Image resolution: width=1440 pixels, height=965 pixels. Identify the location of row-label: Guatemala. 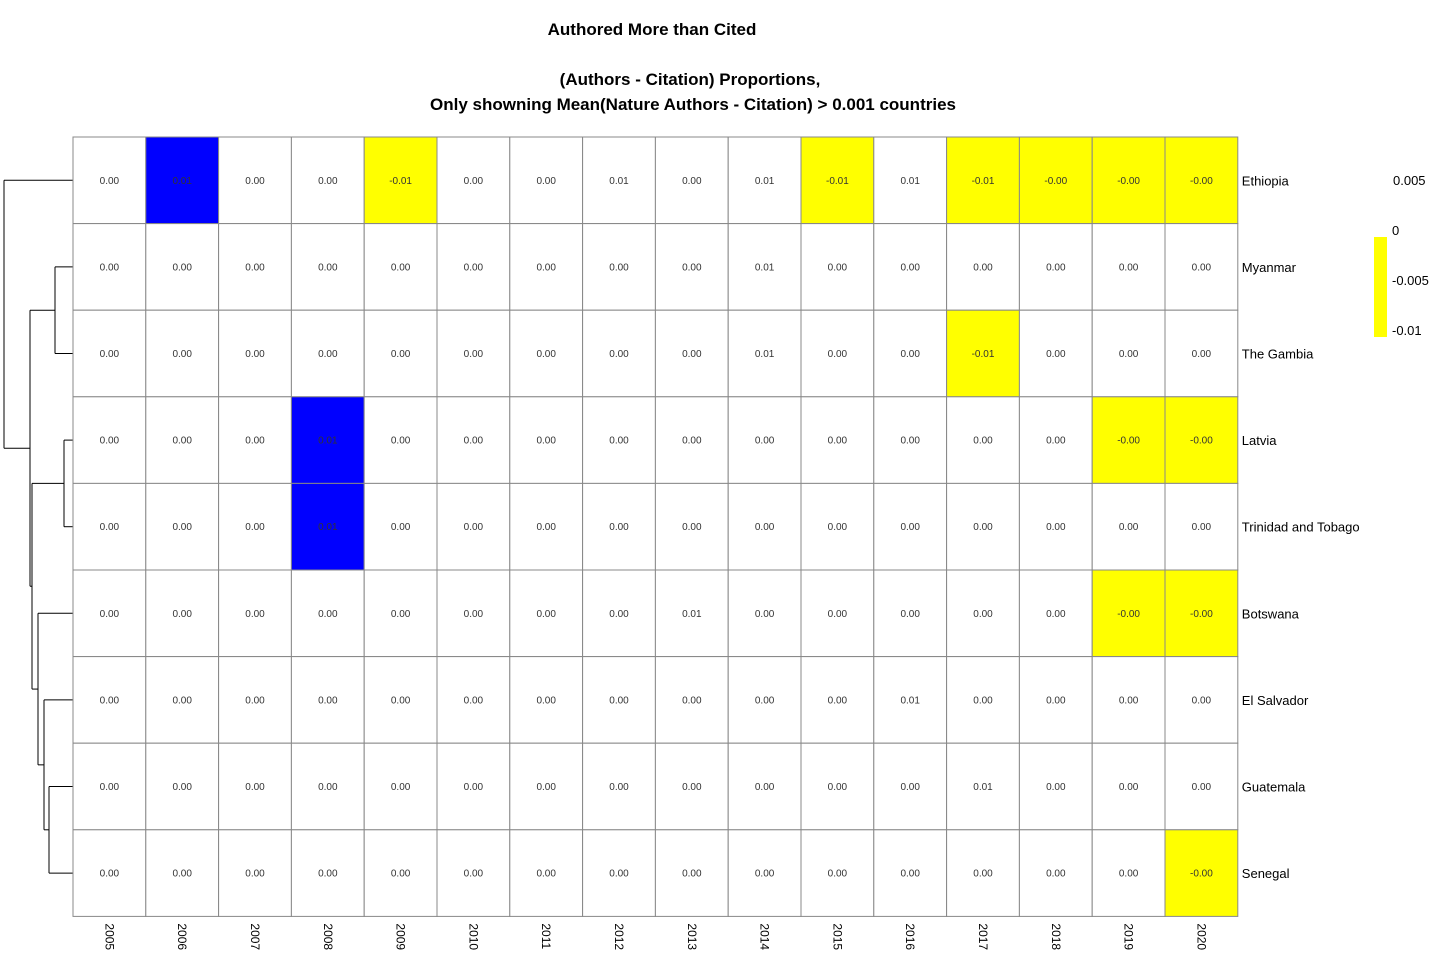
(1274, 787).